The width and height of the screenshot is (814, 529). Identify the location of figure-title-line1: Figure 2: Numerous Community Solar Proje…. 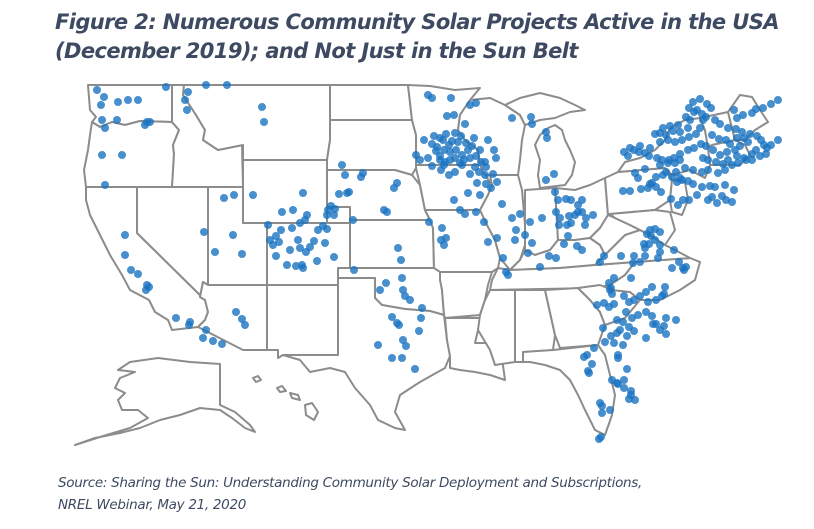
(417, 22).